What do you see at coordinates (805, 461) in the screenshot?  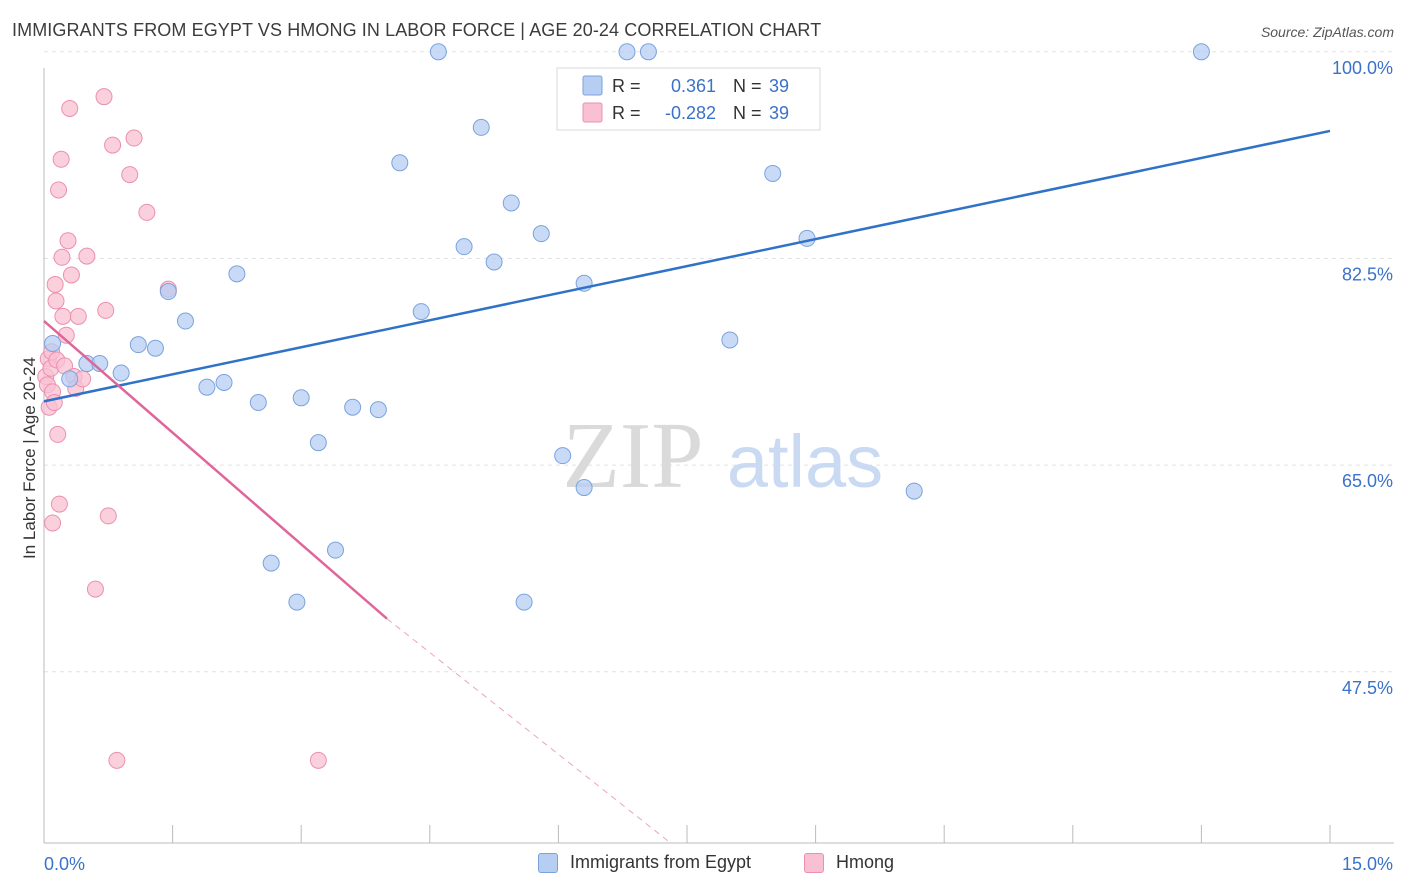 I see `watermark-atlas: atlas` at bounding box center [805, 461].